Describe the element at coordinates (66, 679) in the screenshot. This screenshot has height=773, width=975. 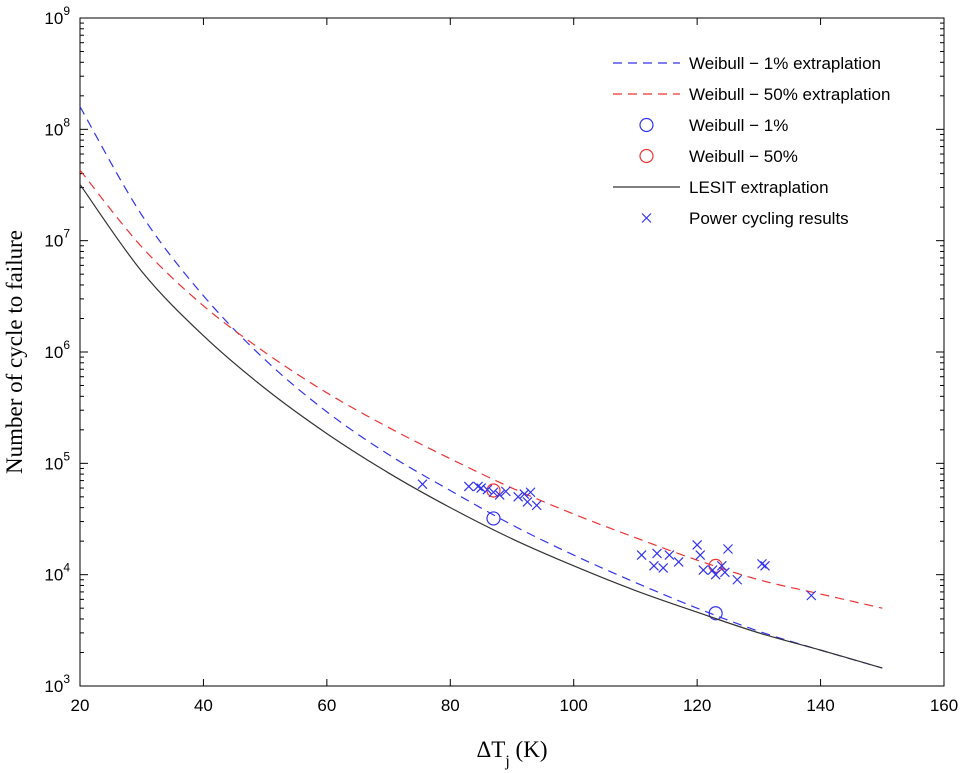
I see `y-tick-label-exponent: 3` at that location.